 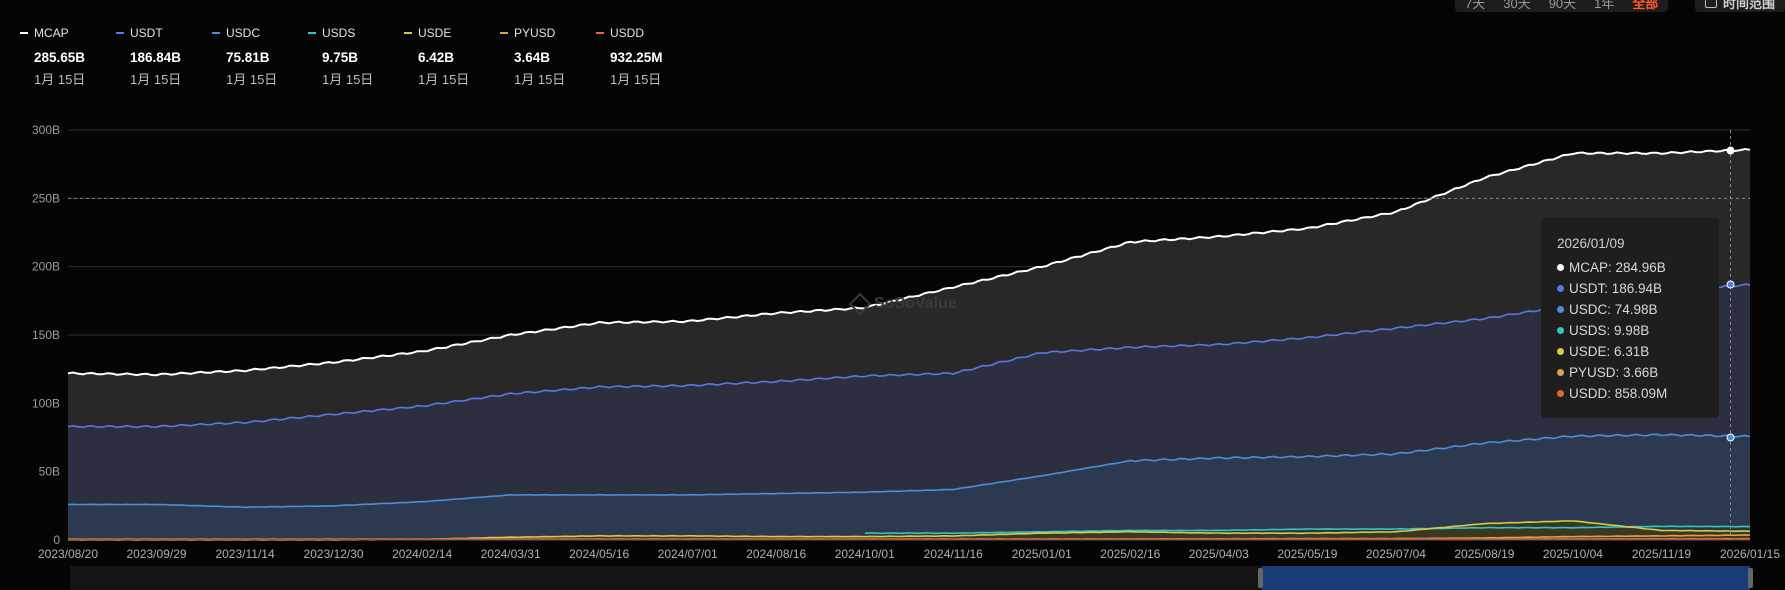 I want to click on series-line-usdd, so click(x=909, y=539).